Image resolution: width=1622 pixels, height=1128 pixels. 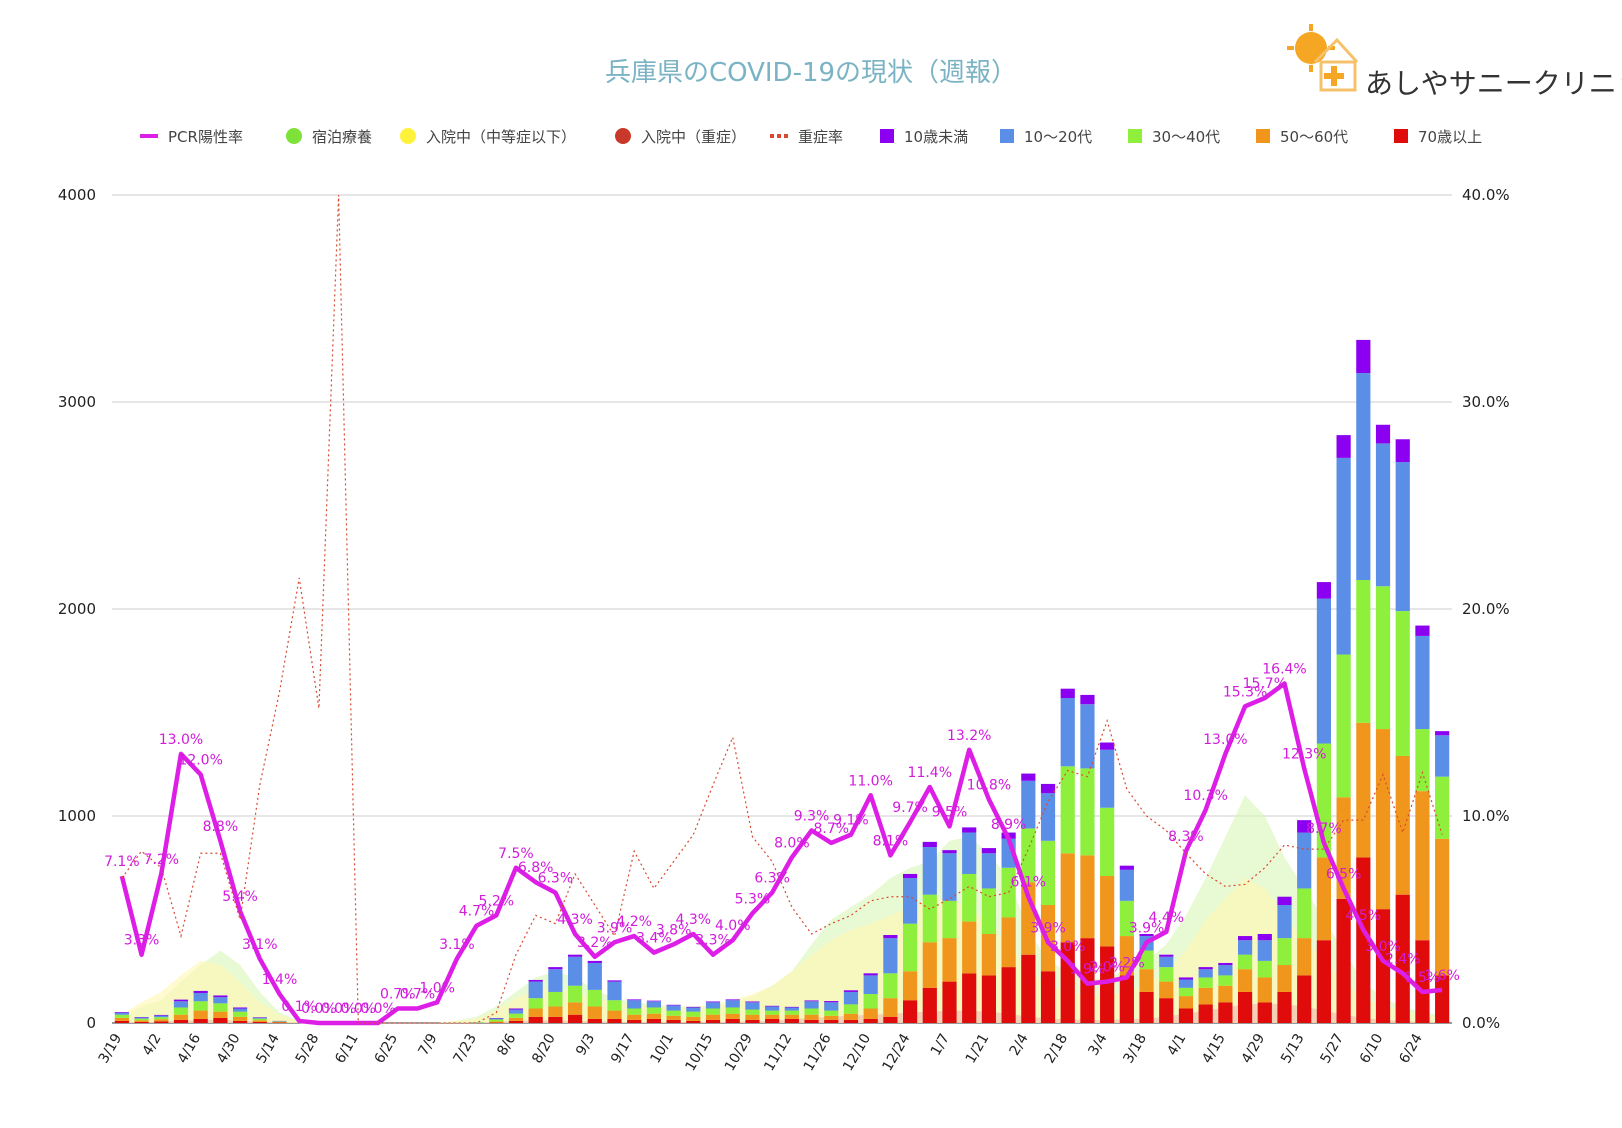 I want to click on x-tick-label: 5/13, so click(x=1293, y=1048).